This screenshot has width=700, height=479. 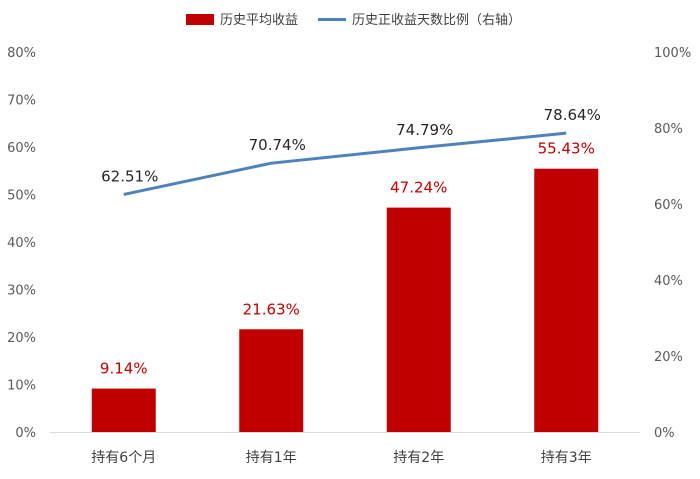 What do you see at coordinates (259, 20) in the screenshot?
I see `legend-bar-label: 历史平均收益` at bounding box center [259, 20].